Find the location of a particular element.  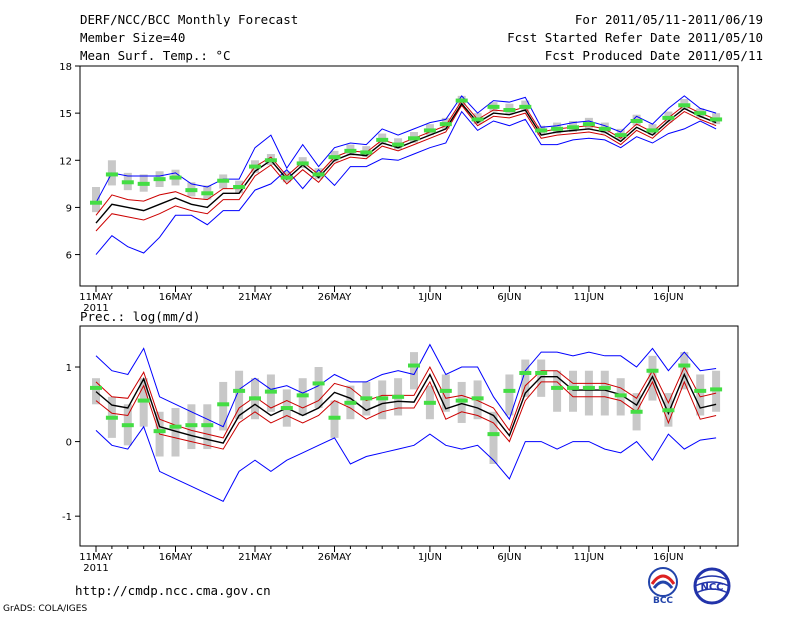

prec-y-tick-label: 0 is located at coordinates (69, 443).